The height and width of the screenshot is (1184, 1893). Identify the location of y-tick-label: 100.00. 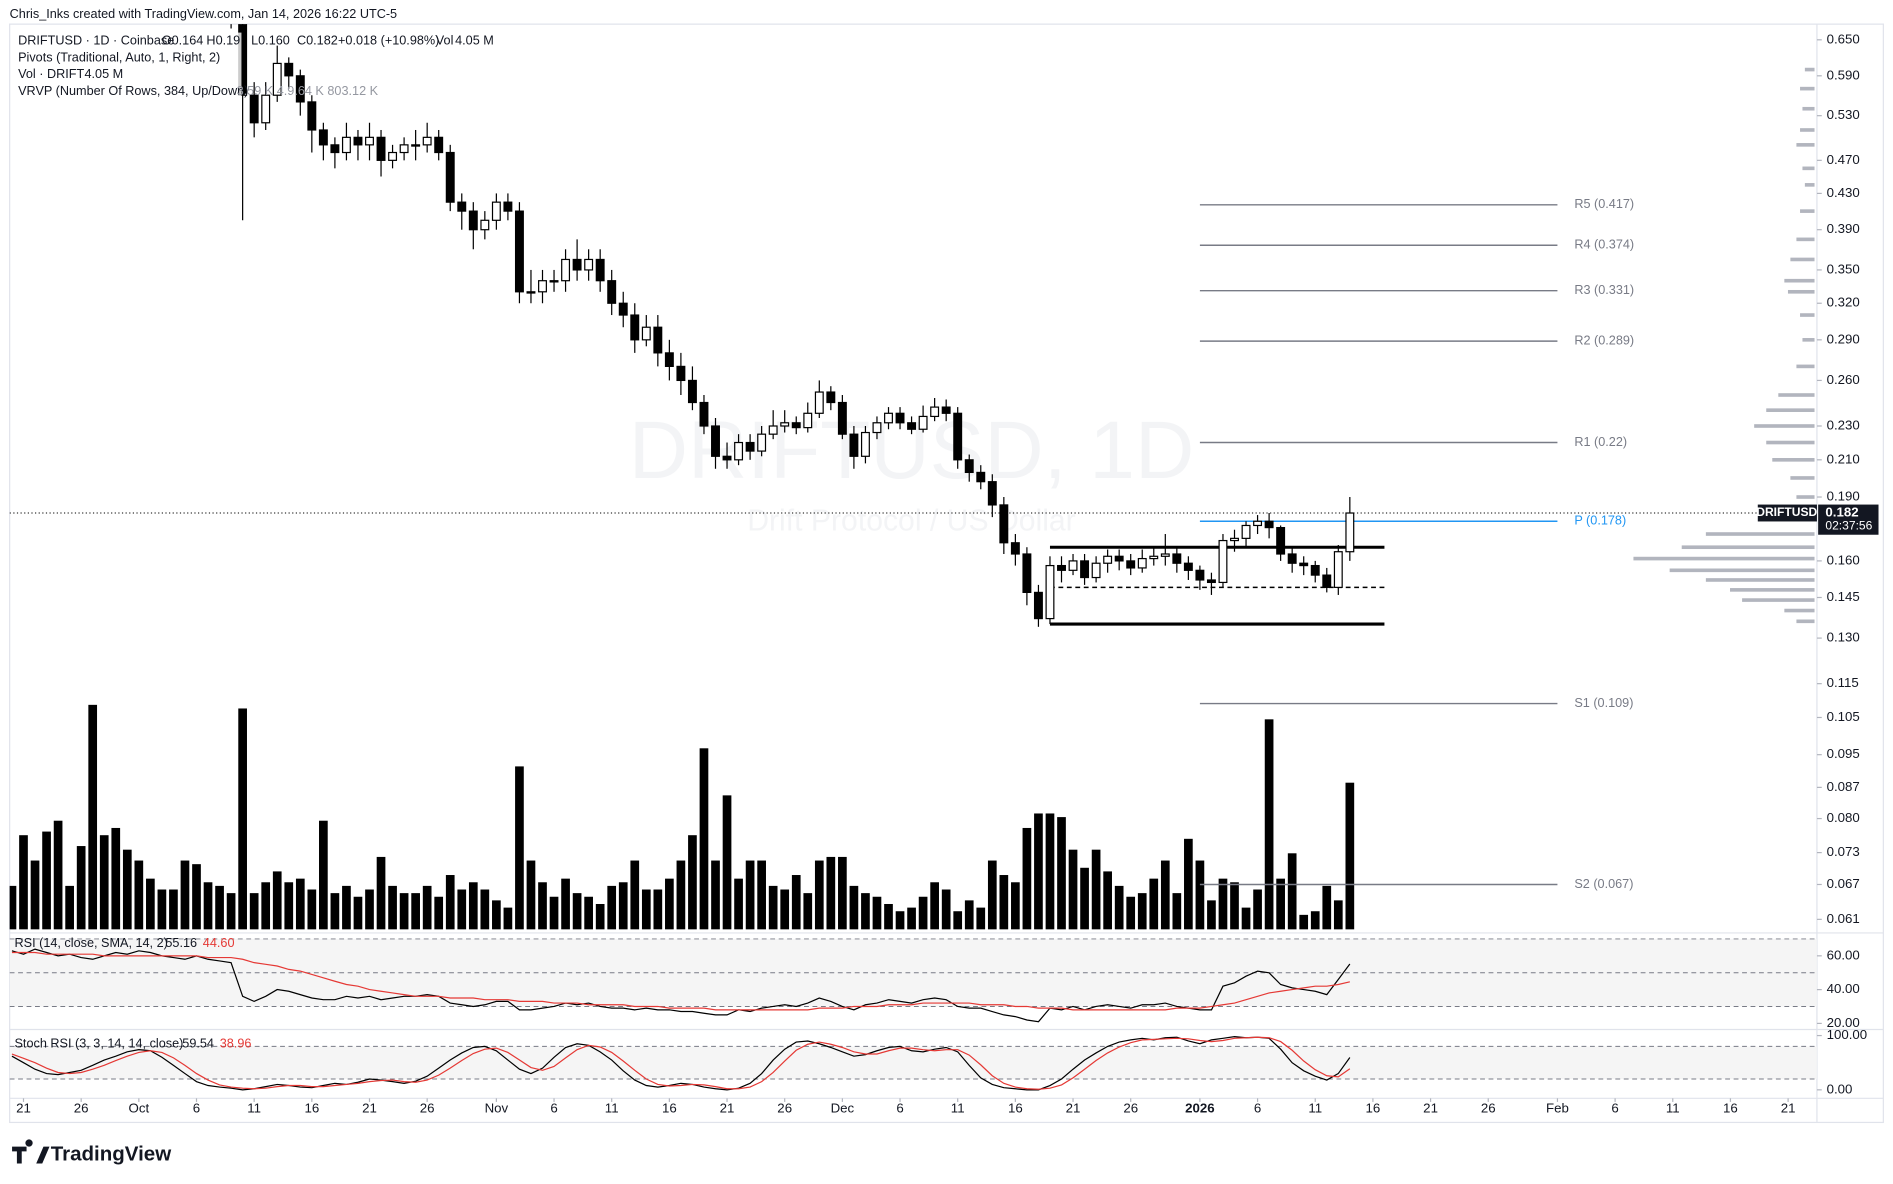
(1847, 1034).